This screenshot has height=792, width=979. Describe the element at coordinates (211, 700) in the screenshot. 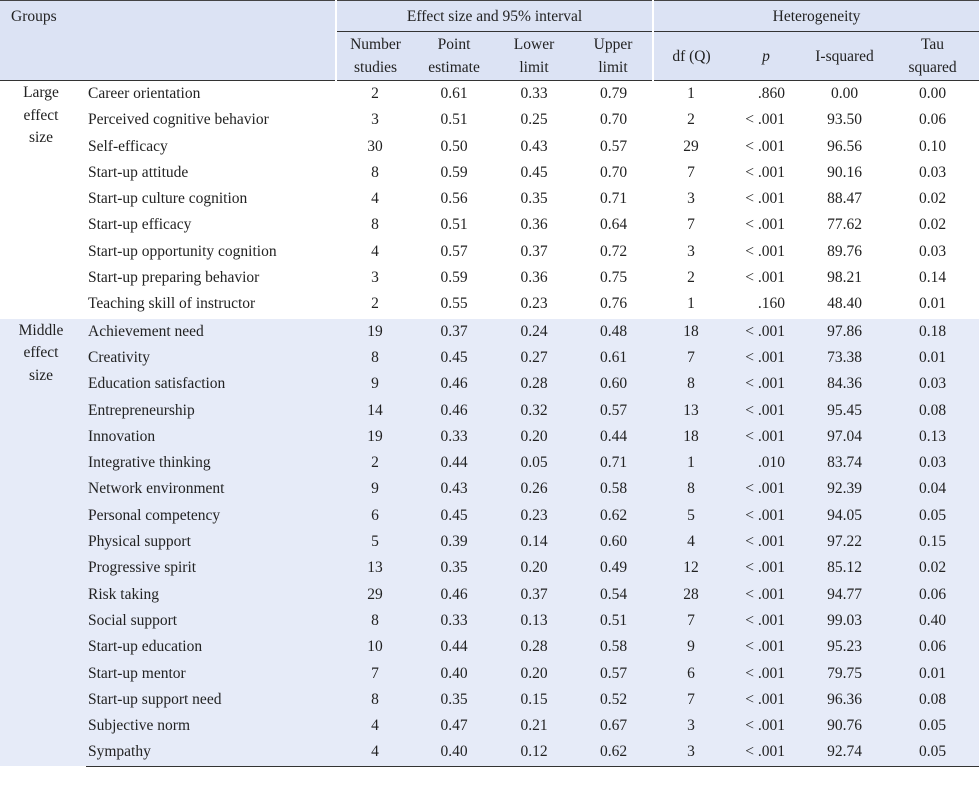

I see `variable-name-cell: Start-up support need` at that location.